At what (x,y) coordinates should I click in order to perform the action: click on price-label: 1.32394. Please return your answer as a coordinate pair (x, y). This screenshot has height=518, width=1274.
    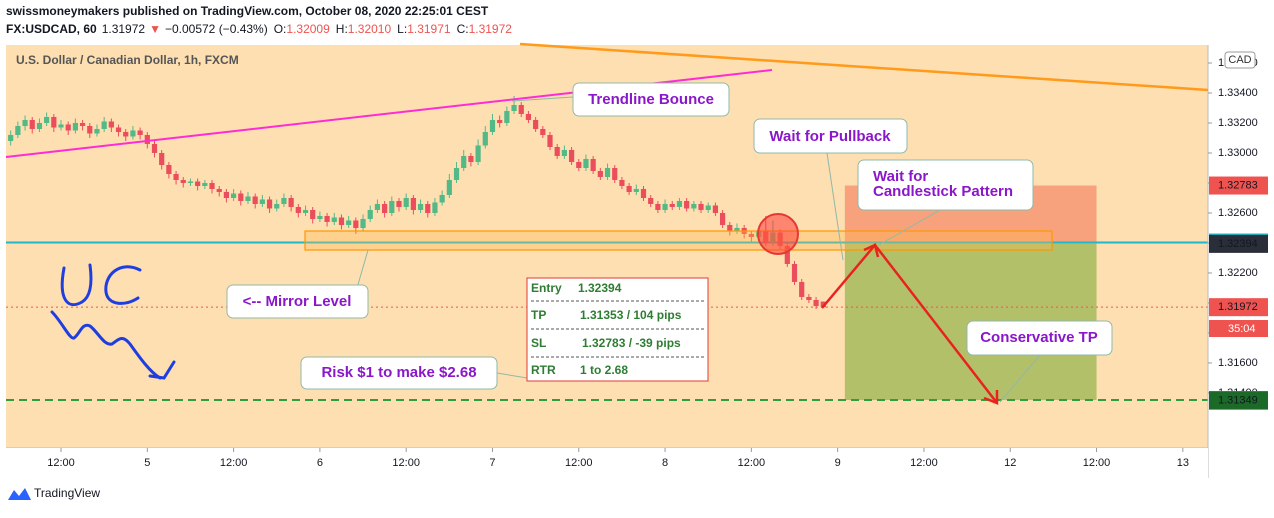
    Looking at the image, I should click on (1238, 244).